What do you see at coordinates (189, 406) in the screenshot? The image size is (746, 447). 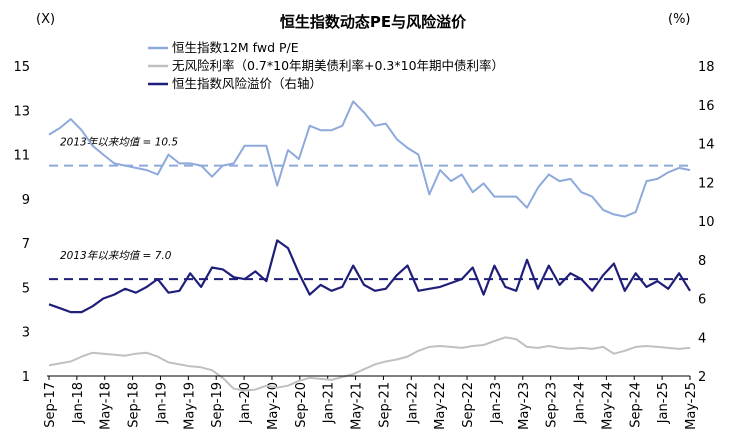 I see `x-tick-label: May-19` at bounding box center [189, 406].